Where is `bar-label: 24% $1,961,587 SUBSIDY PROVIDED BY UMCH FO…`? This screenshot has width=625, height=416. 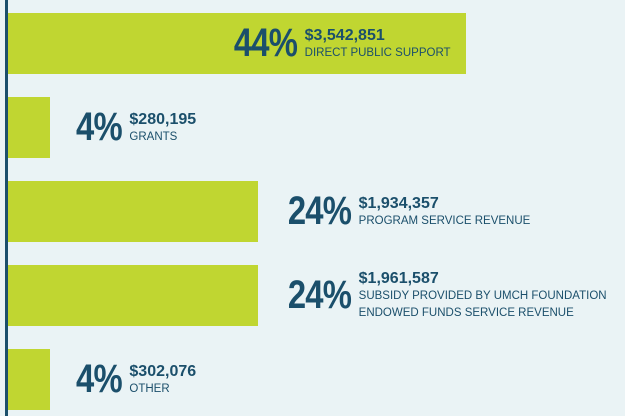
bar-label: 24% $1,961,587 SUBSIDY PROVIDED BY UMCH FO… is located at coordinates (449, 295).